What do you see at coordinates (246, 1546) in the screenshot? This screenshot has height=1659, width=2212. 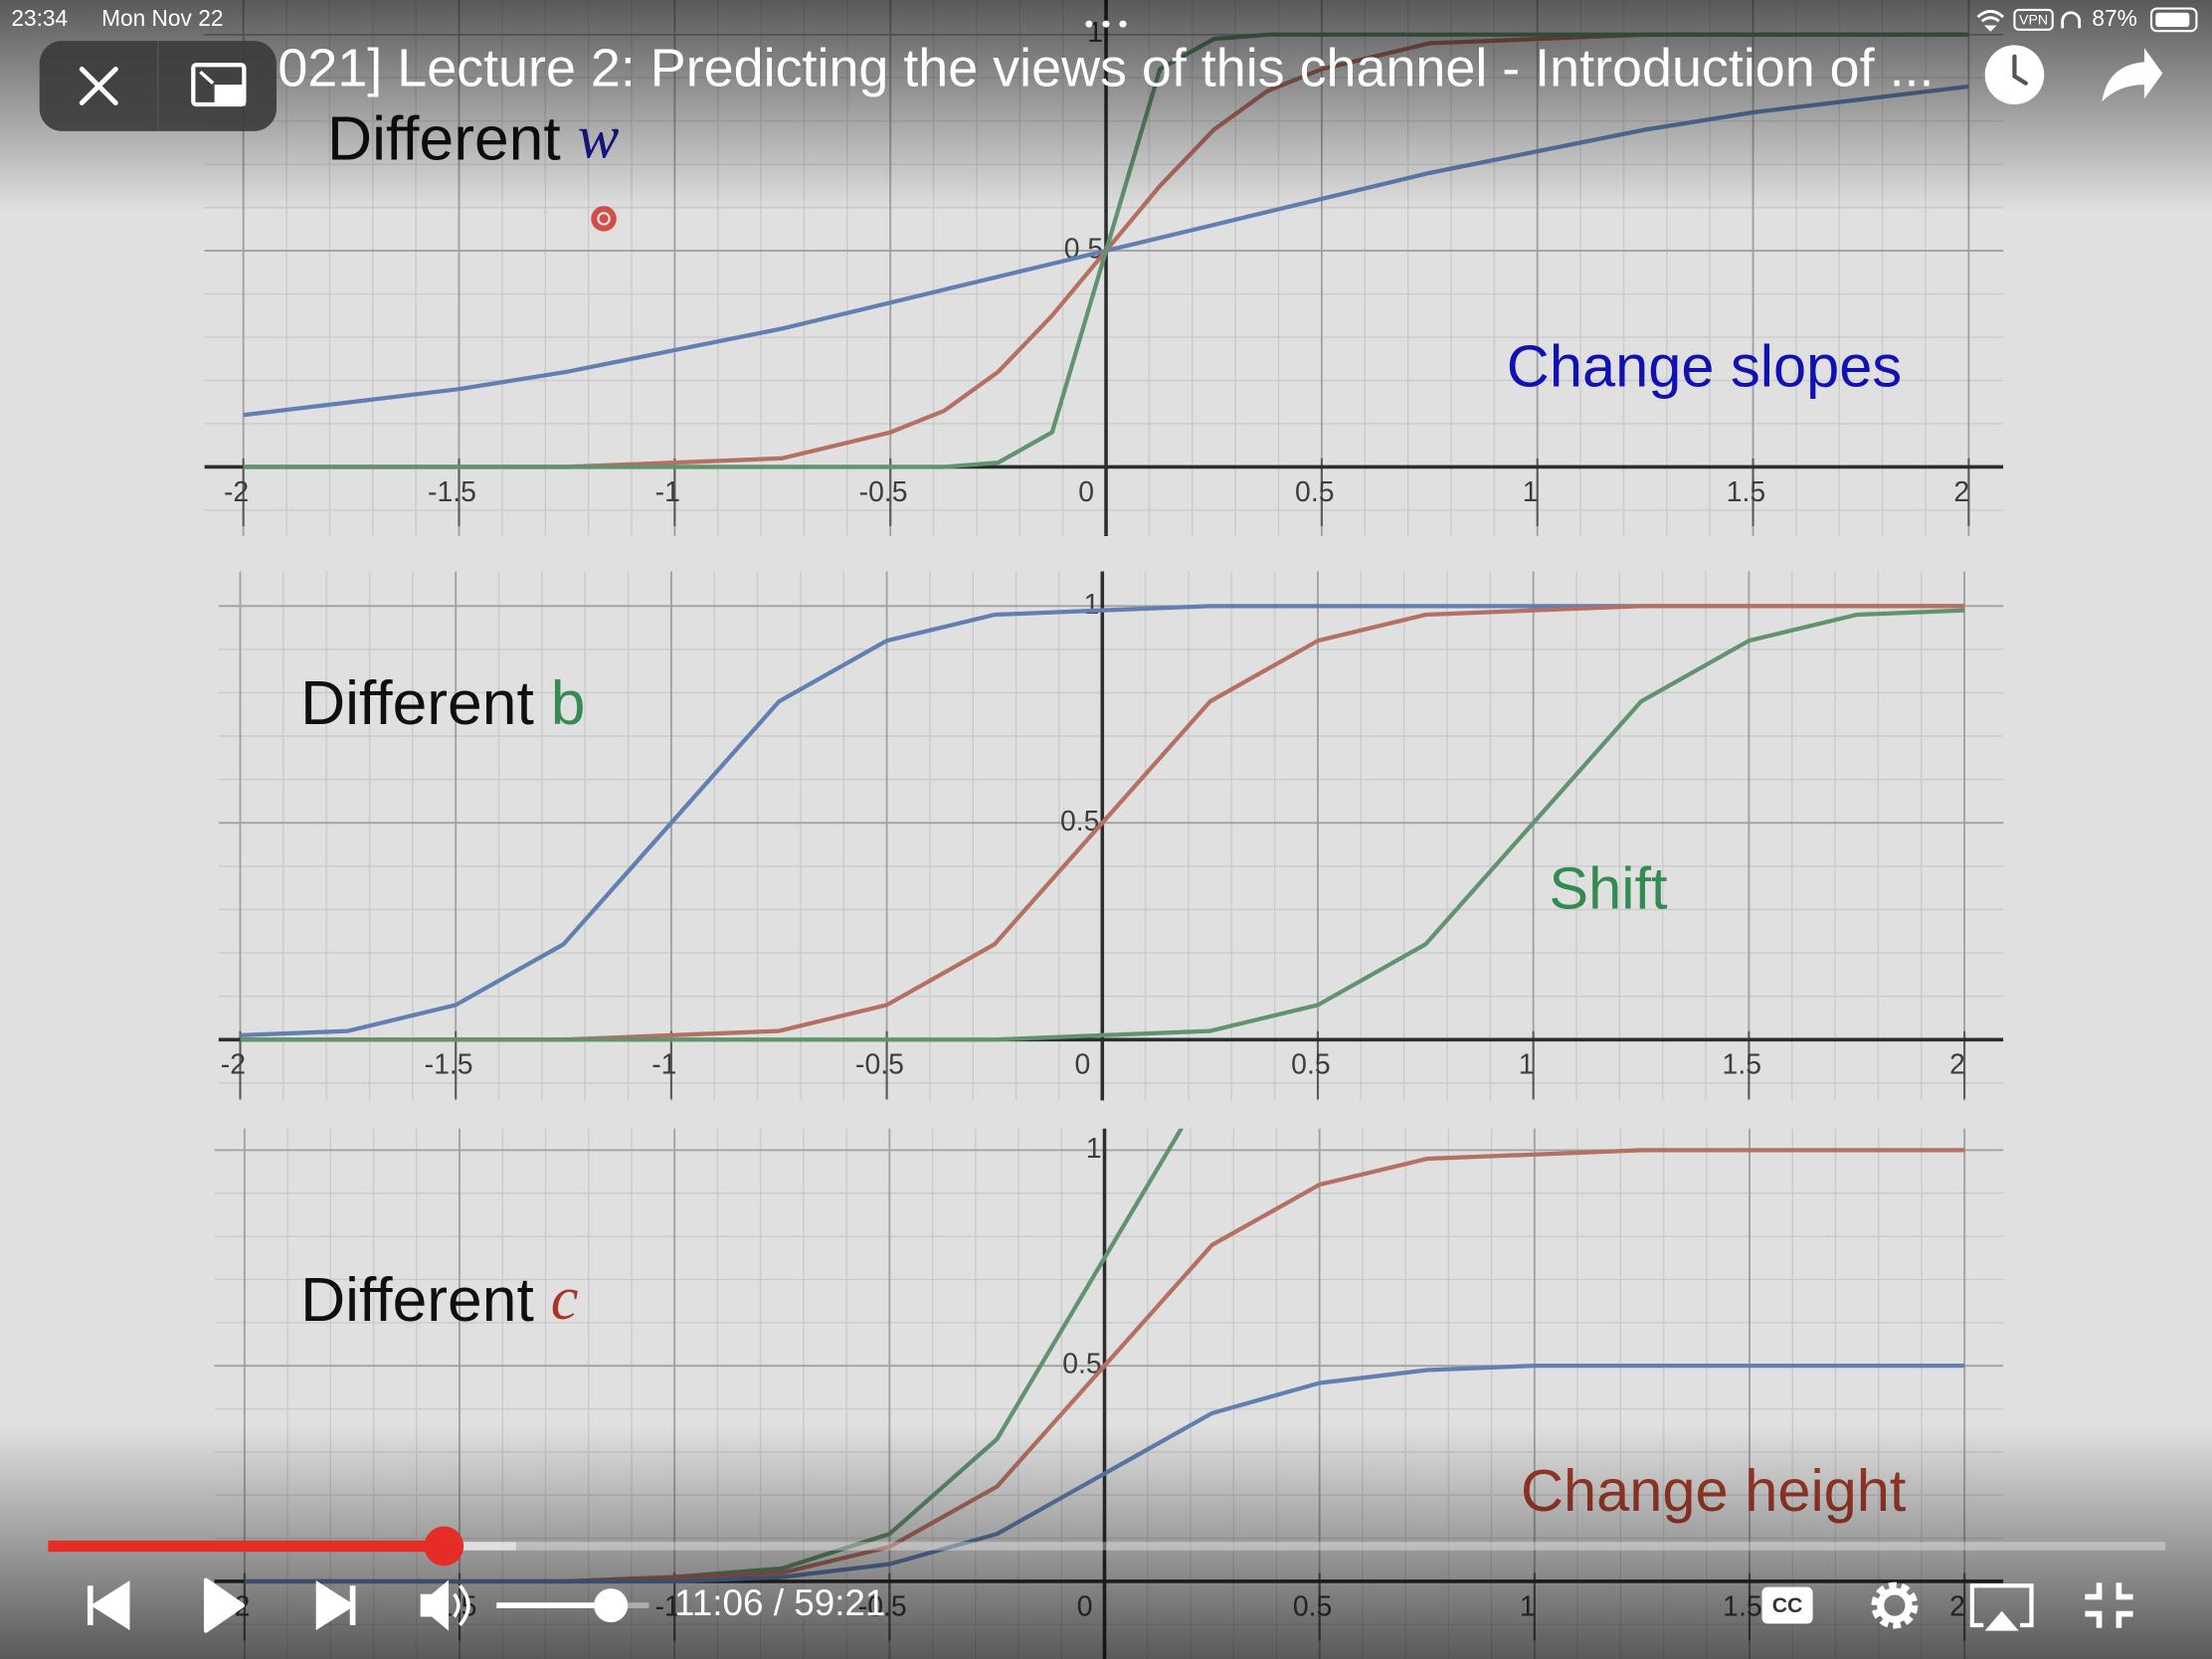 I see `played-bar` at bounding box center [246, 1546].